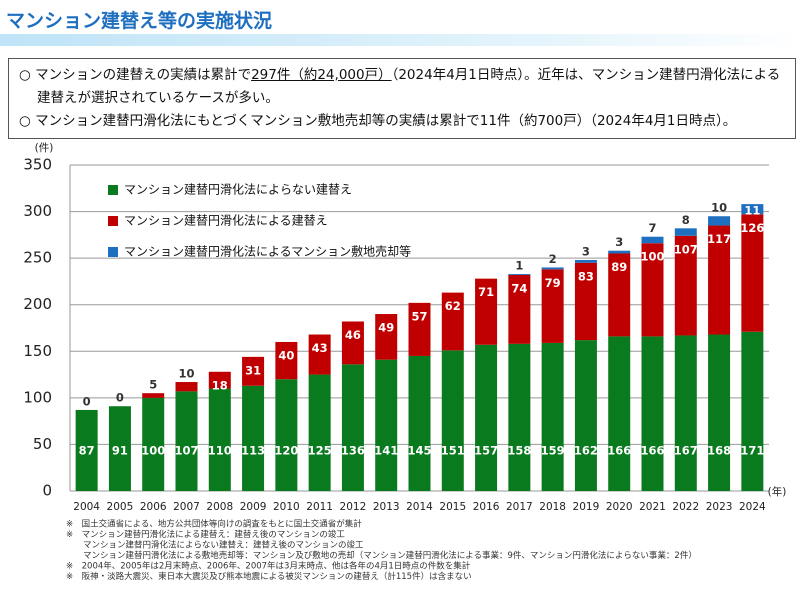 This screenshot has height=599, width=800. Describe the element at coordinates (386, 328) in the screenshot. I see `data-label: 49` at that location.